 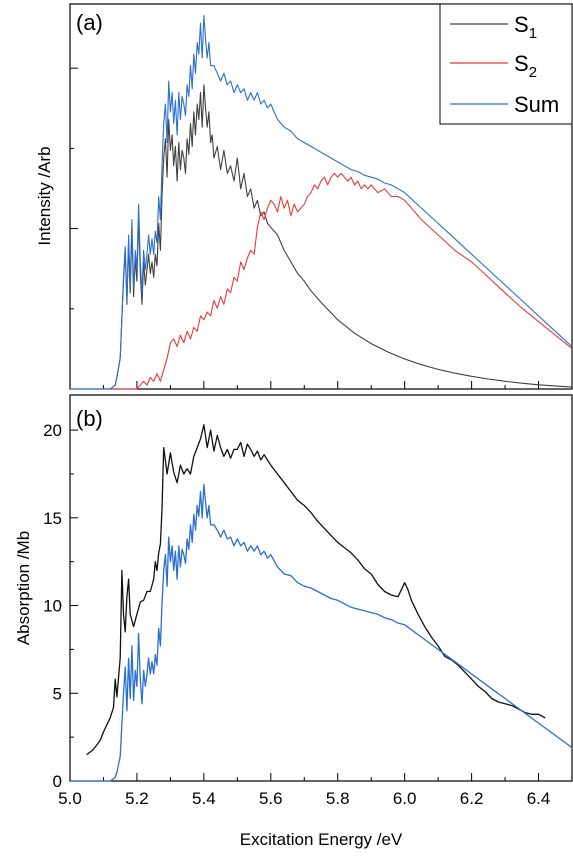 I want to click on legend: S1 S2 Sum, so click(x=506, y=64).